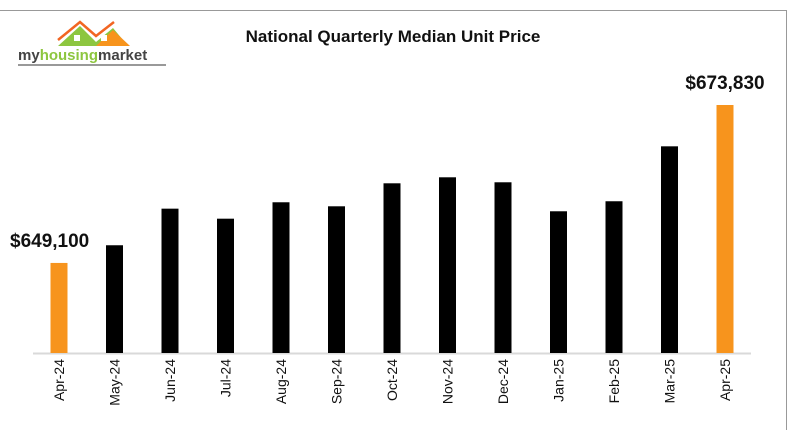 Image resolution: width=800 pixels, height=430 pixels. Describe the element at coordinates (614, 381) in the screenshot. I see `x-tick-label: Feb-25` at that location.